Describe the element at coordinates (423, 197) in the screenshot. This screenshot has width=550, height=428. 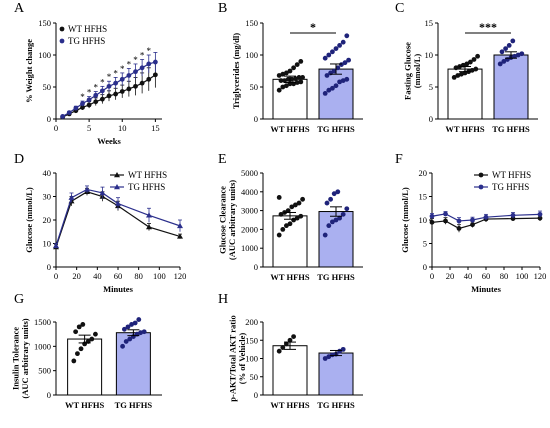
I see `y-tick-label: 15` at that location.